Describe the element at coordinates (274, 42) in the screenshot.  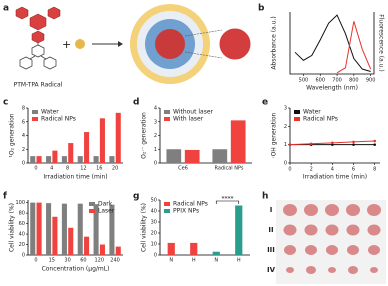
I see `y-axis-label: Absorbance (a.u.)` at that location.